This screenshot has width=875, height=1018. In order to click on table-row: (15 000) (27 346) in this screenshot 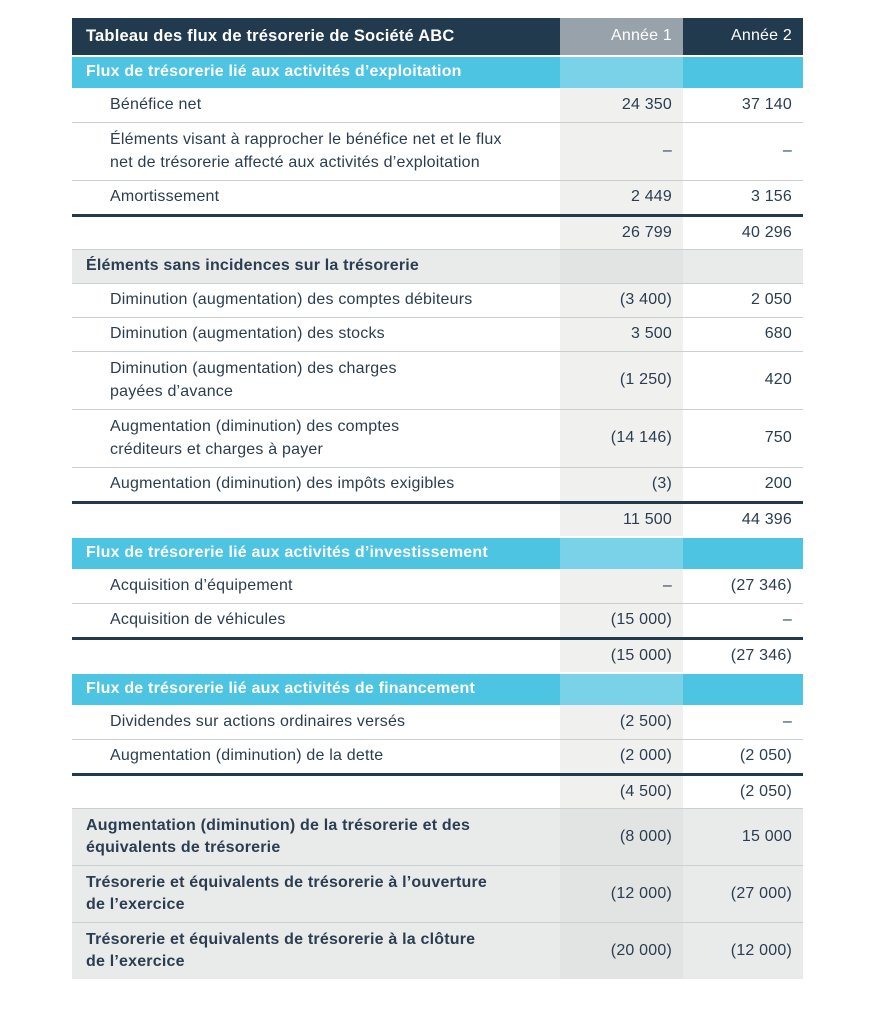, I will do `click(437, 654)`.